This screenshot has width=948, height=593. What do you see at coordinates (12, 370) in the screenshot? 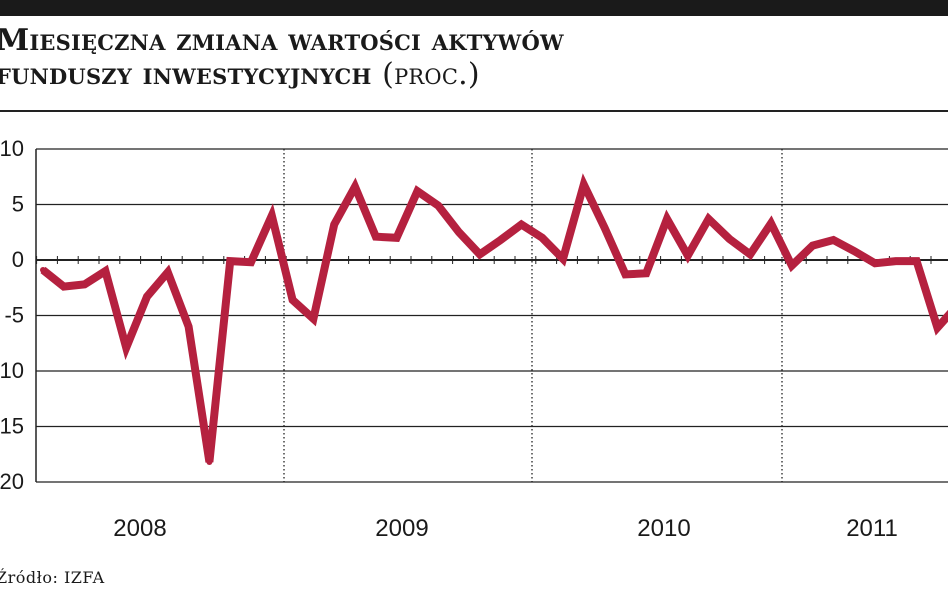
I see `y-tick-label: -10` at bounding box center [12, 370].